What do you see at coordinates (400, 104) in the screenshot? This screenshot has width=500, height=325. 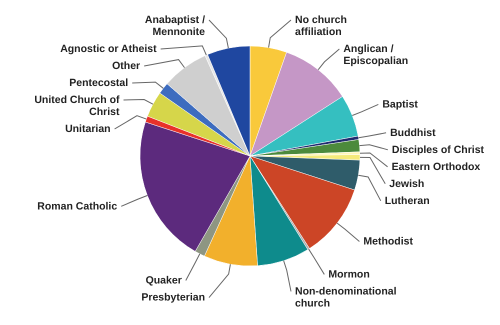 I see `slice-label: Baptist` at bounding box center [400, 104].